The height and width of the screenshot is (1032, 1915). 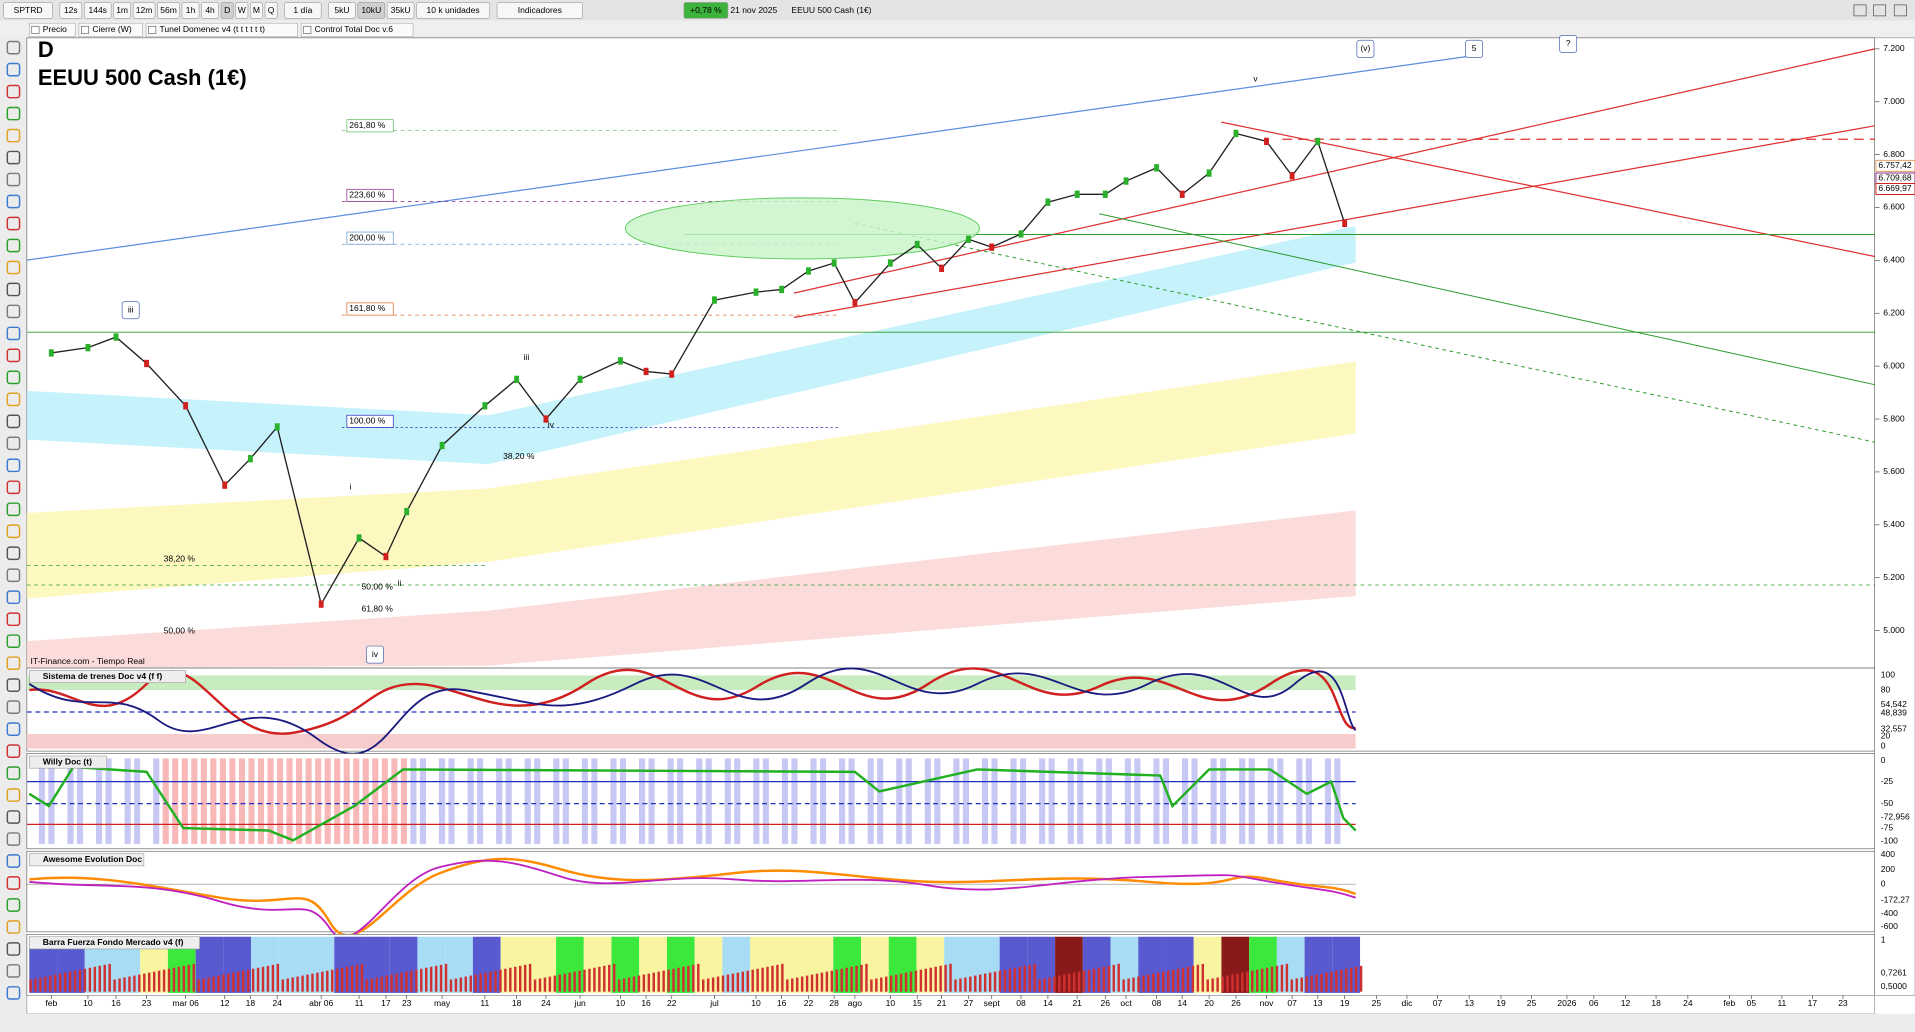 I want to click on units-select-box, so click(x=453, y=10).